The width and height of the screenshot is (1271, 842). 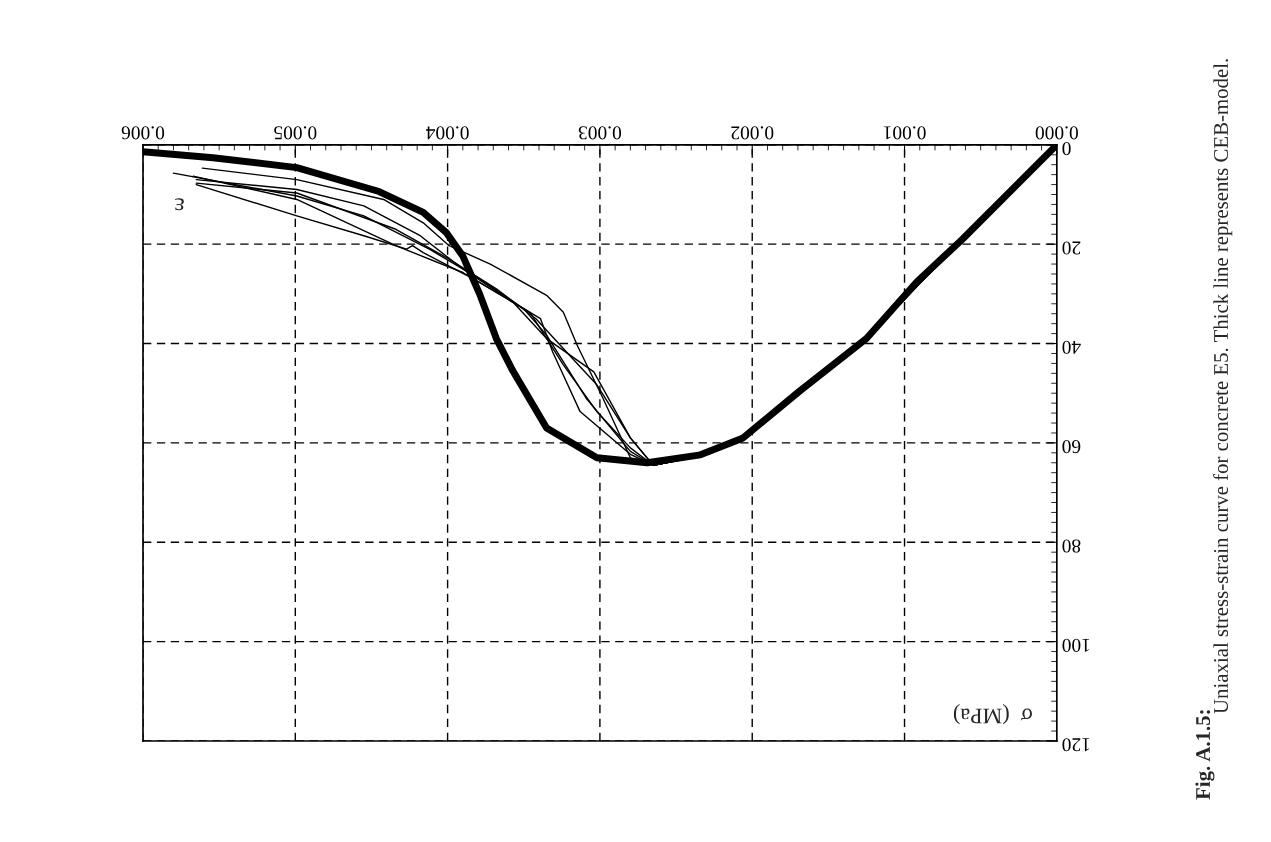 What do you see at coordinates (1071, 248) in the screenshot?
I see `y-tick-label: 20` at bounding box center [1071, 248].